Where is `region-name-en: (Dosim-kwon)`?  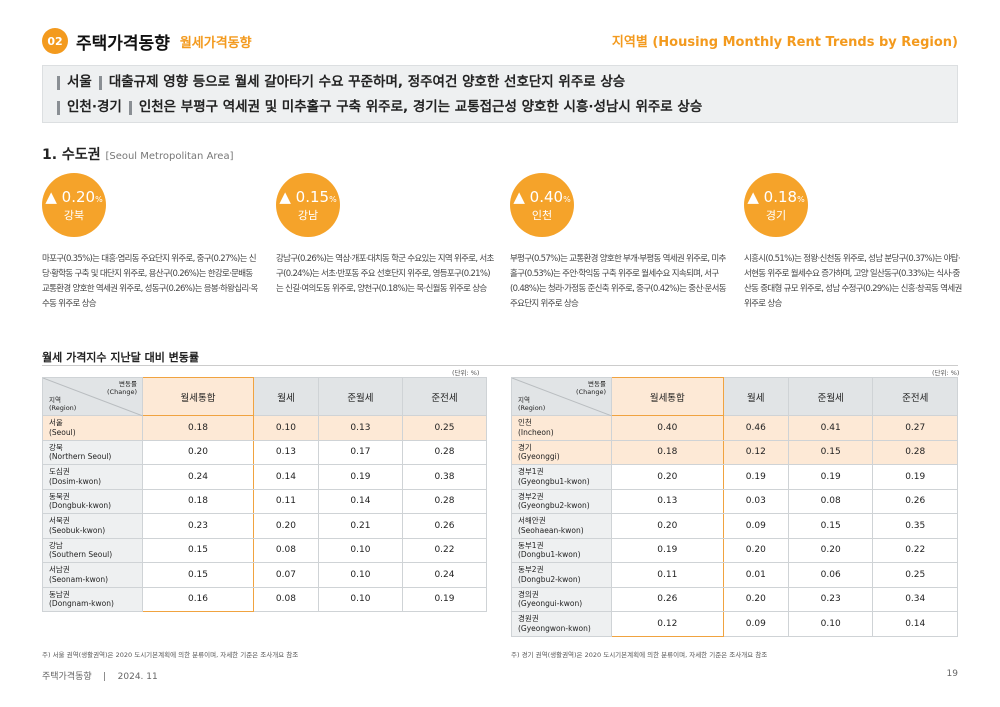 region-name-en: (Dosim-kwon) is located at coordinates (75, 481).